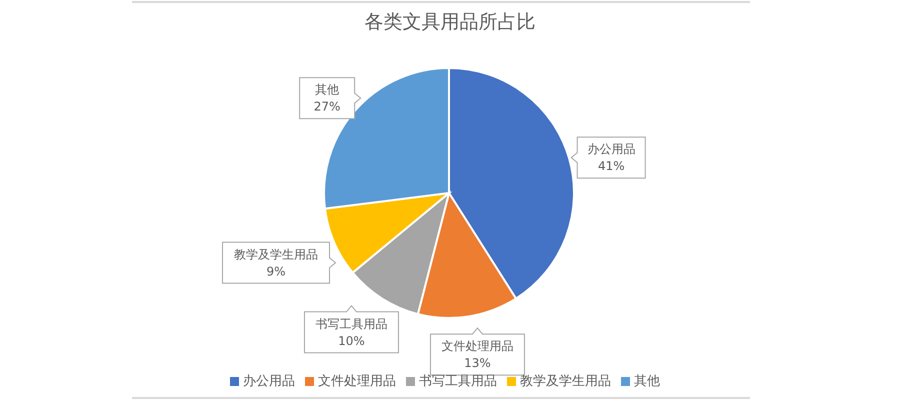  Describe the element at coordinates (327, 107) in the screenshot. I see `data-label: 27%` at that location.